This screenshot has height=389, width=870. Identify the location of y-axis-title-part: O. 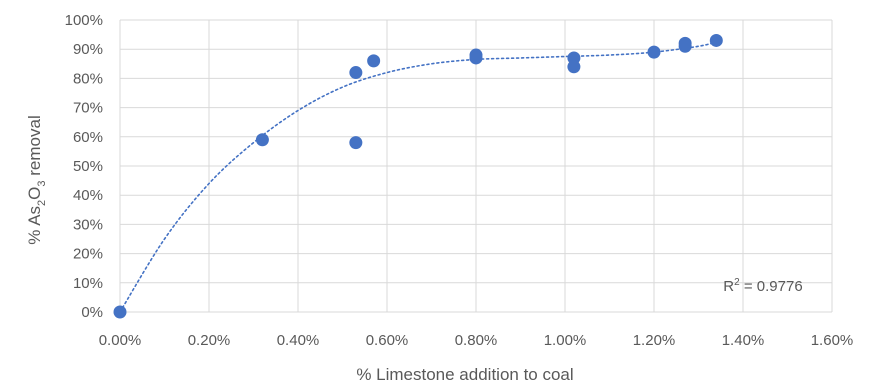
(34, 193).